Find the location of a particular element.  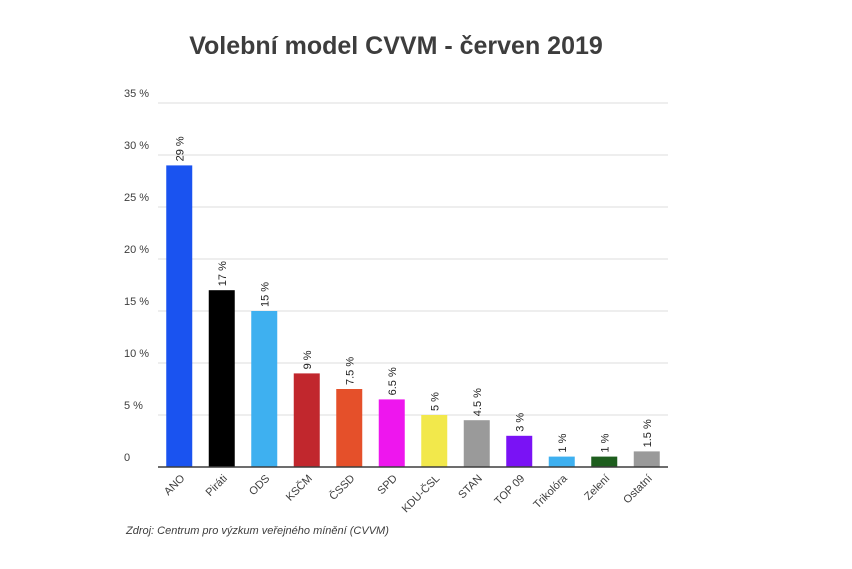

data-label: 15 % is located at coordinates (265, 294).